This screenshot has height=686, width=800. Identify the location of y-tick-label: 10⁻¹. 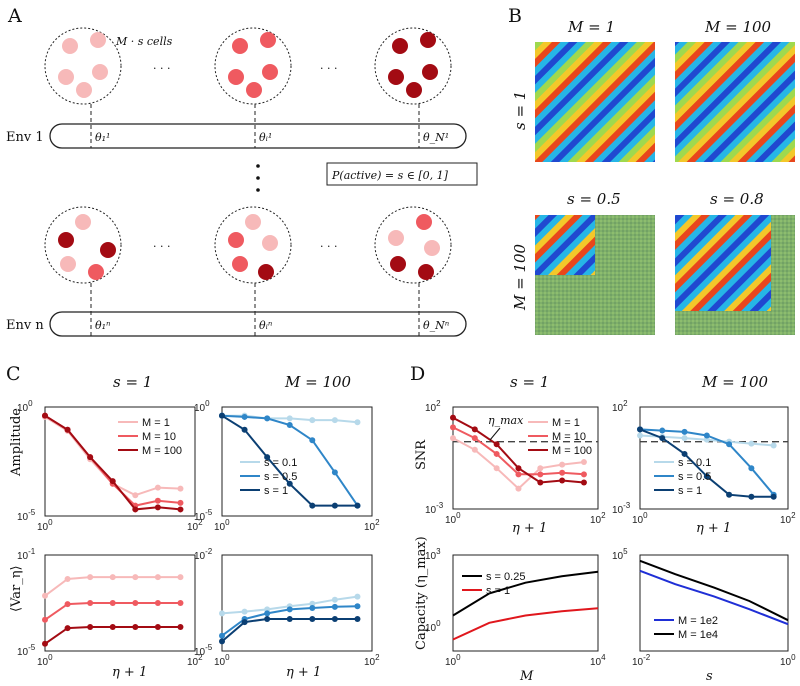
(26, 554).